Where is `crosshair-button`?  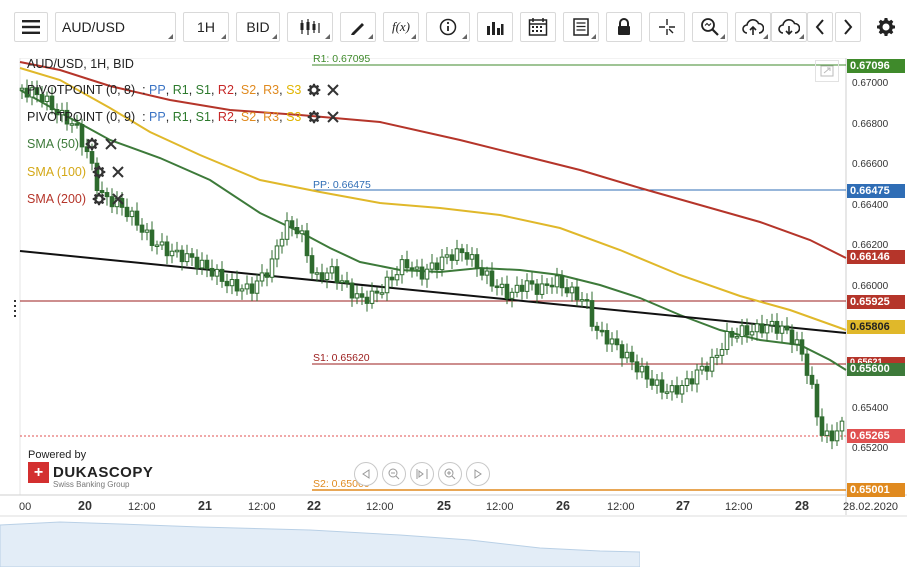 crosshair-button is located at coordinates (667, 27).